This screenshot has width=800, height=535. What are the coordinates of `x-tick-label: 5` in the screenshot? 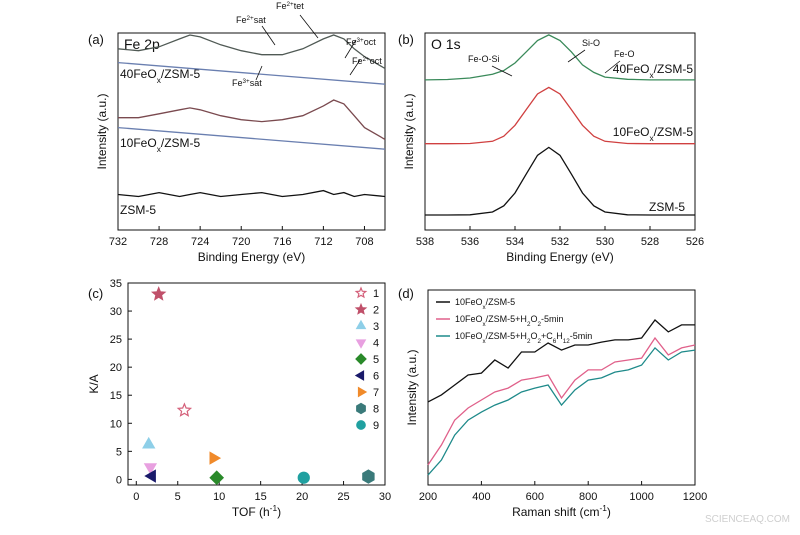 It's located at (178, 497).